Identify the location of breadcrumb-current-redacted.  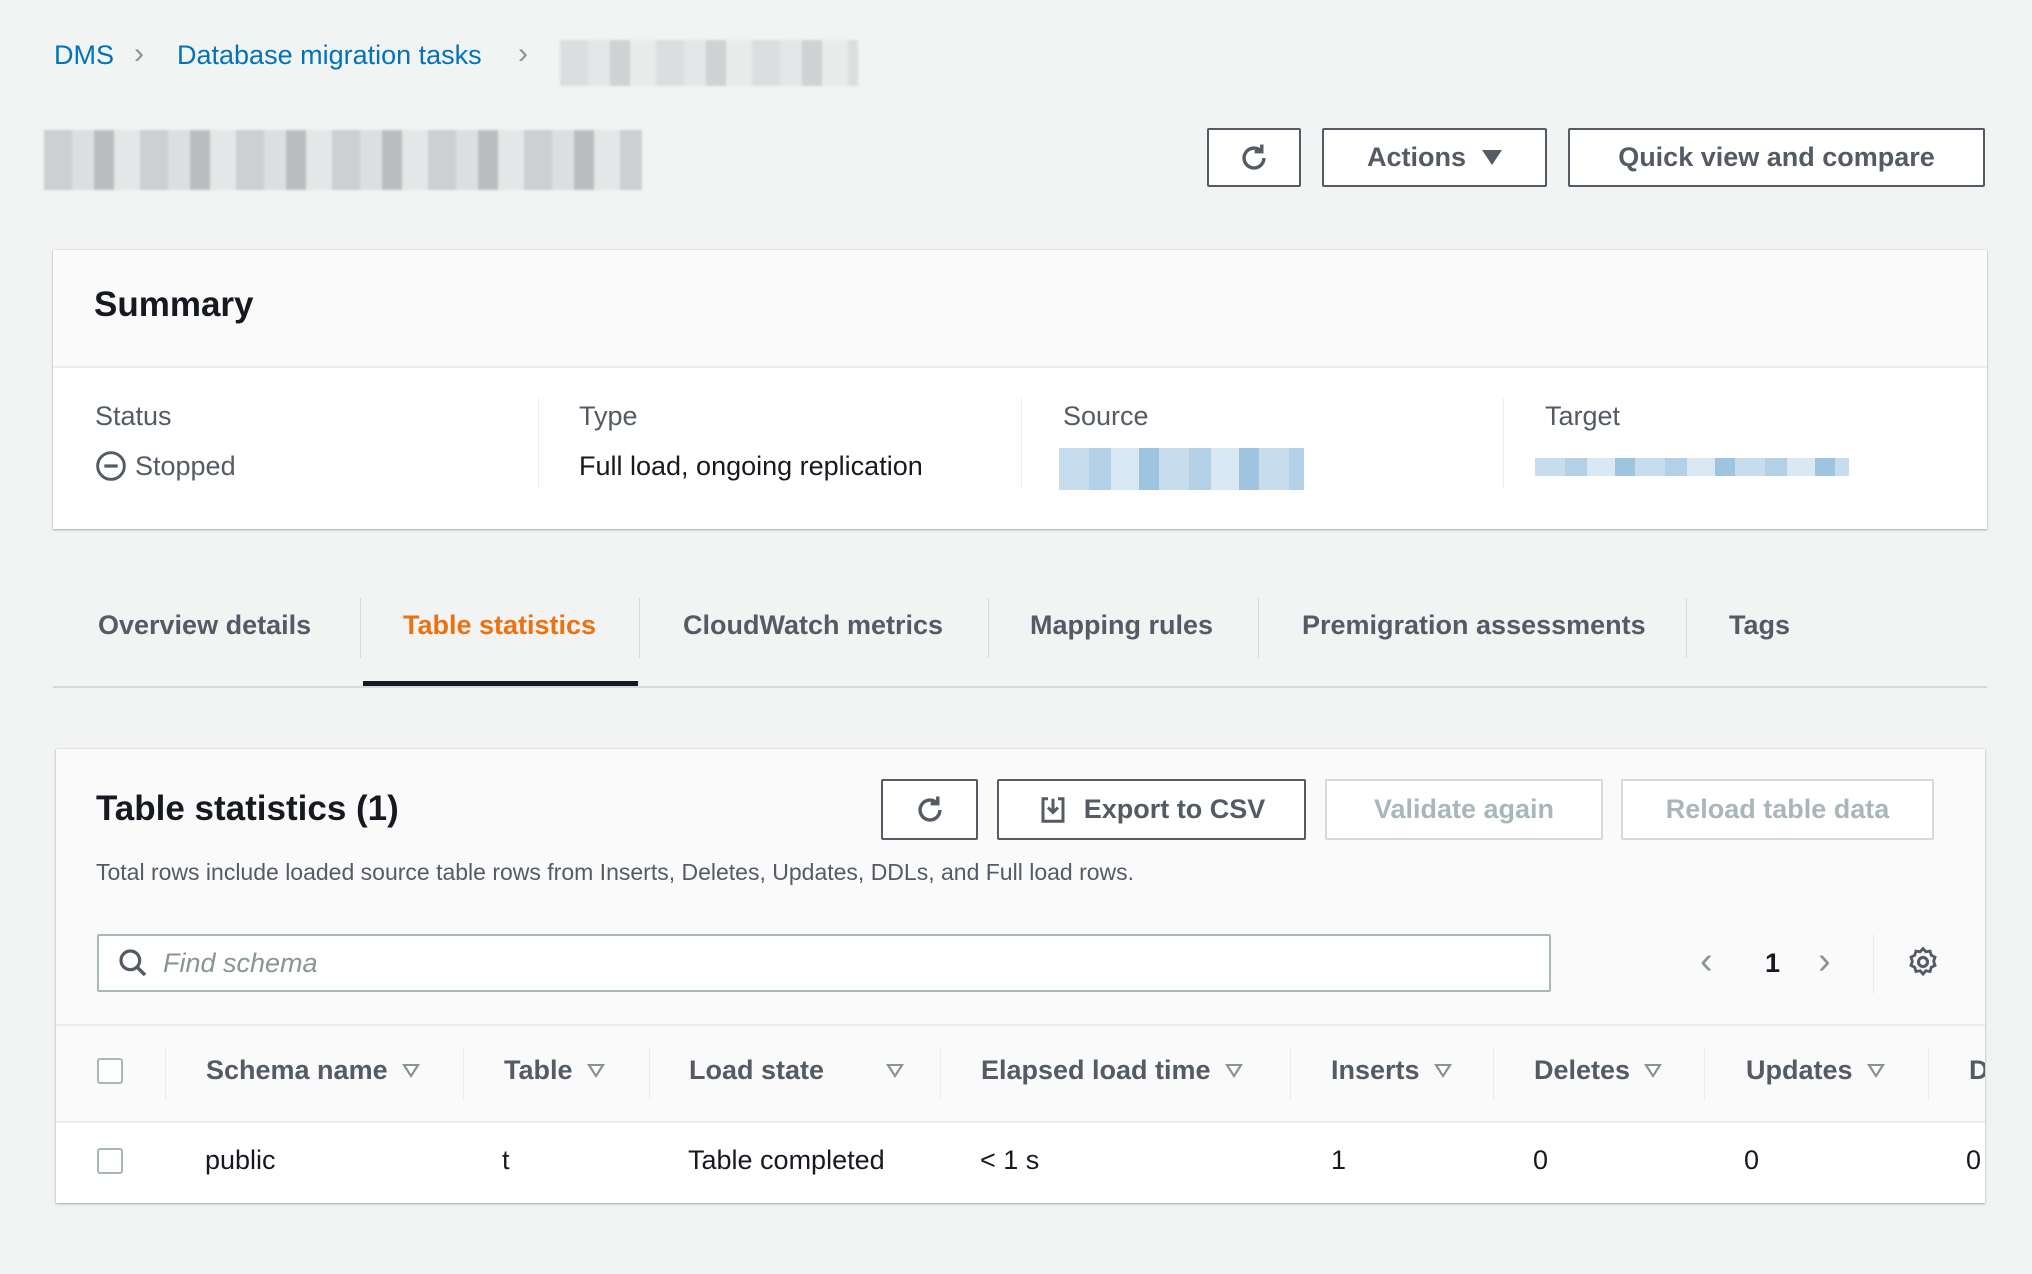
(709, 63).